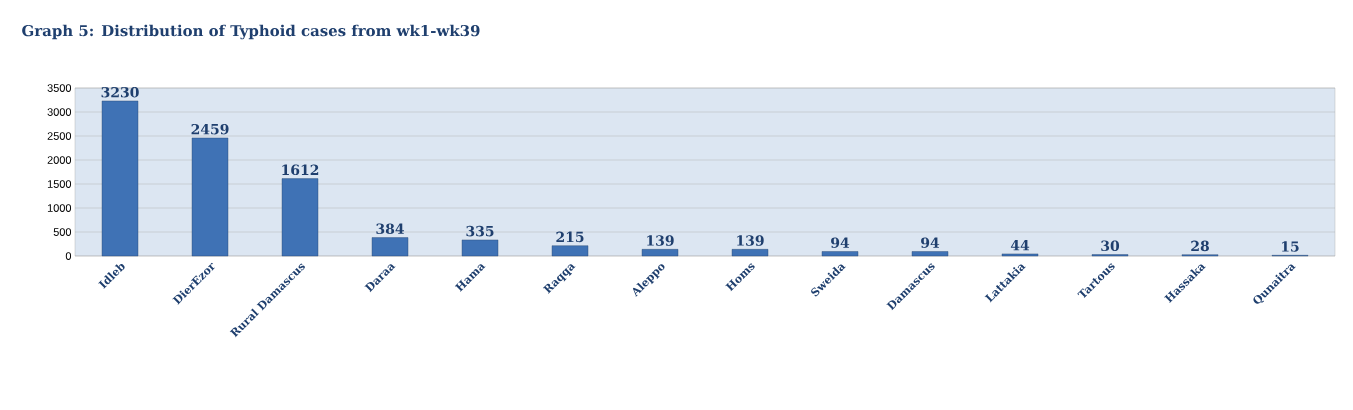 Image resolution: width=1353 pixels, height=410 pixels. What do you see at coordinates (251, 32) in the screenshot?
I see `chart-title: Graph 5: Distribution of Typhoid cases from wk1-wk39` at bounding box center [251, 32].